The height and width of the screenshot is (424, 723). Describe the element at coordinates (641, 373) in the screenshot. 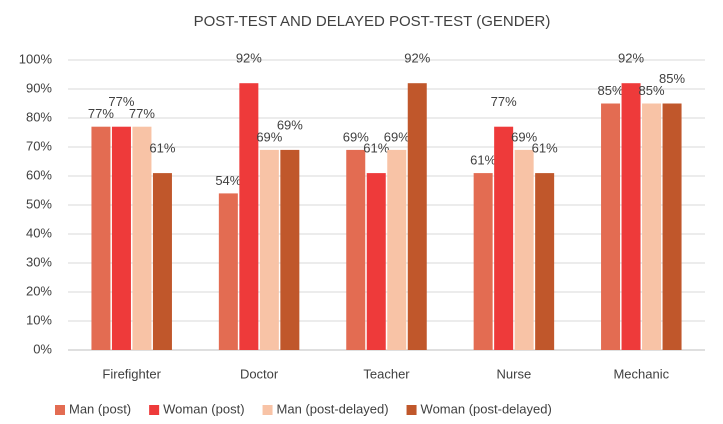

I see `x-tick-label: Mechanic` at that location.